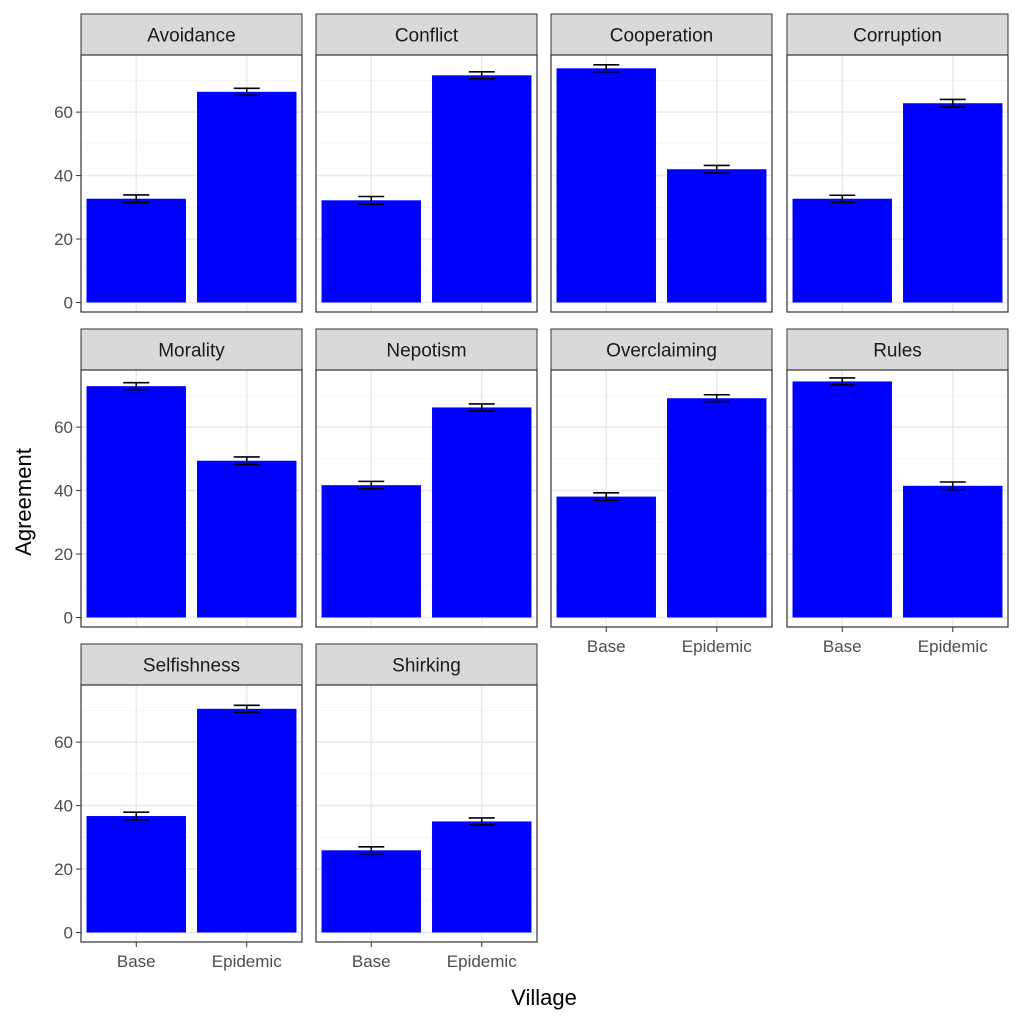 The image size is (1024, 1024). I want to click on facet-strip-label: Avoidance, so click(191, 36).